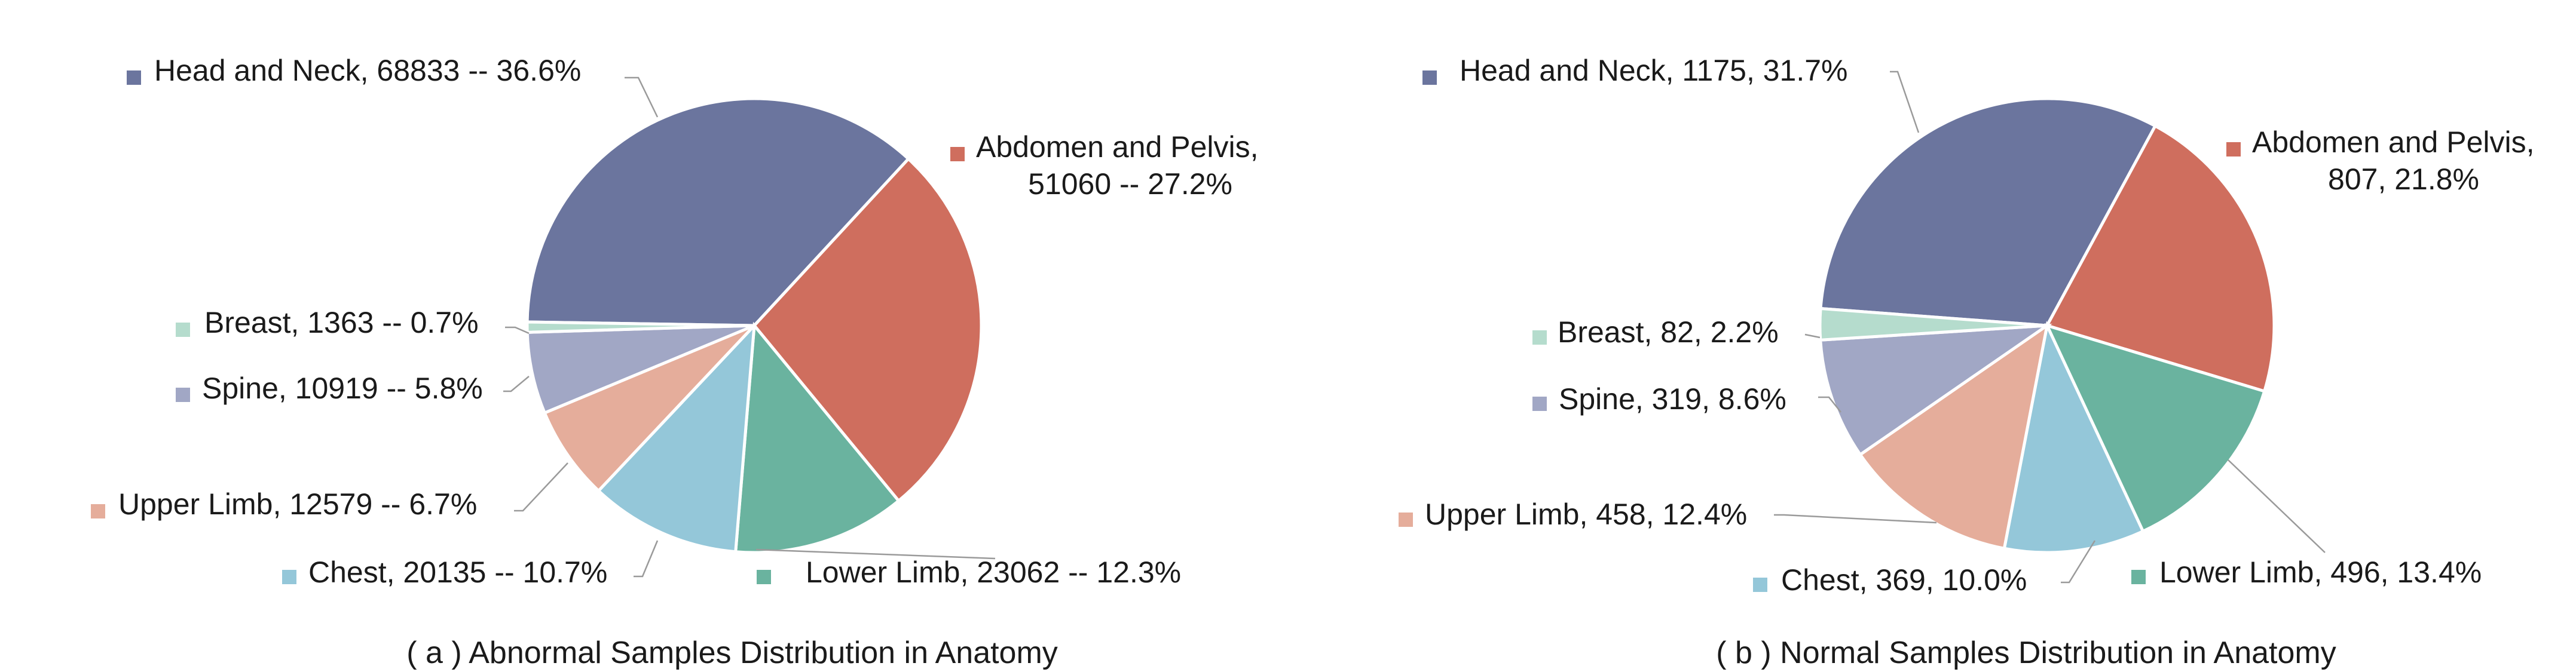 The image size is (2576, 672). Describe the element at coordinates (1933, 324) in the screenshot. I see `pie-slice-breast` at that location.